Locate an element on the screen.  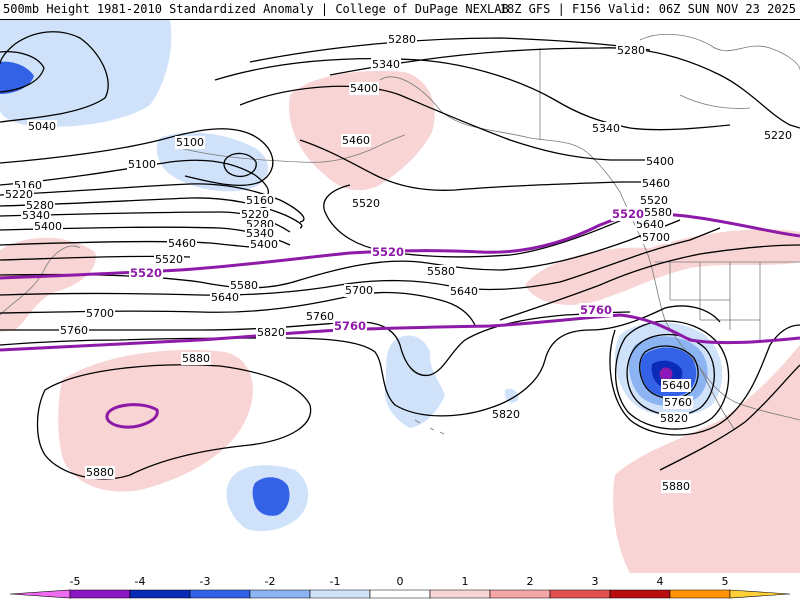
contour-label-5100b: 5100 is located at coordinates (142, 164).